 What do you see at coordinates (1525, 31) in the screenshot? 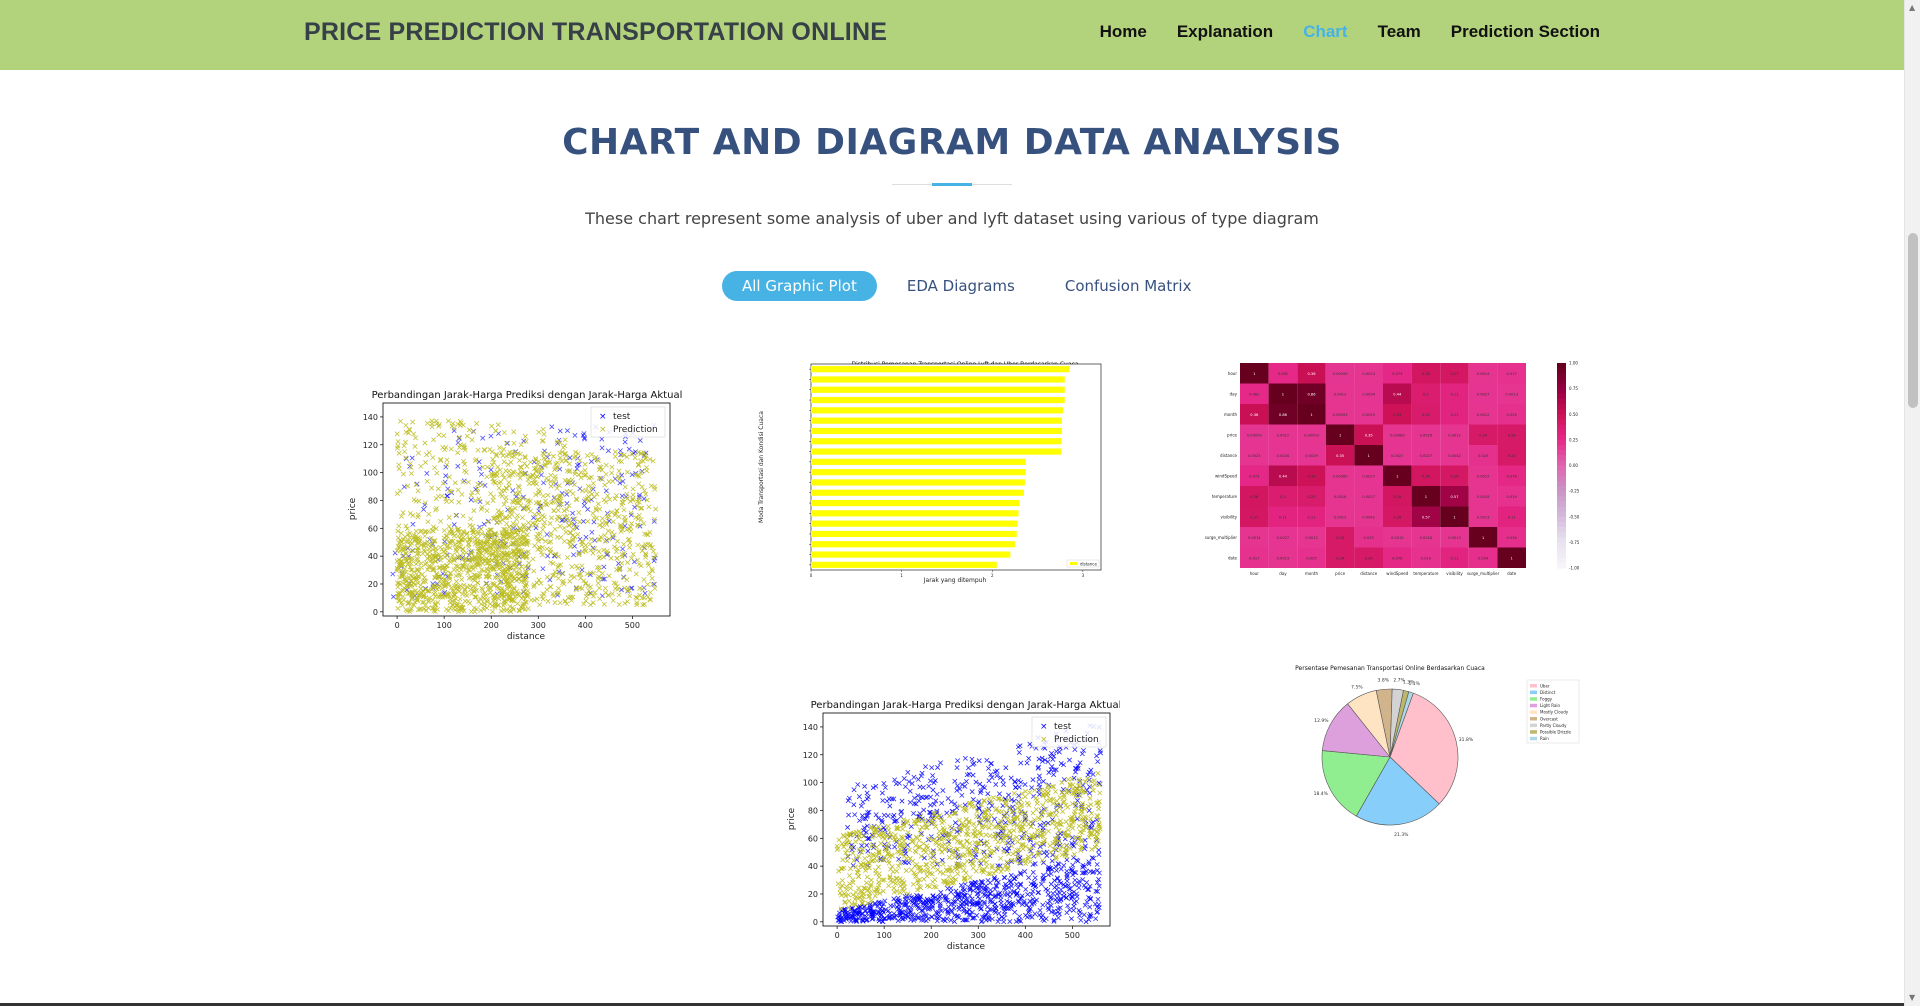
I see `nav-prediction-section: Prediction Section` at bounding box center [1525, 31].